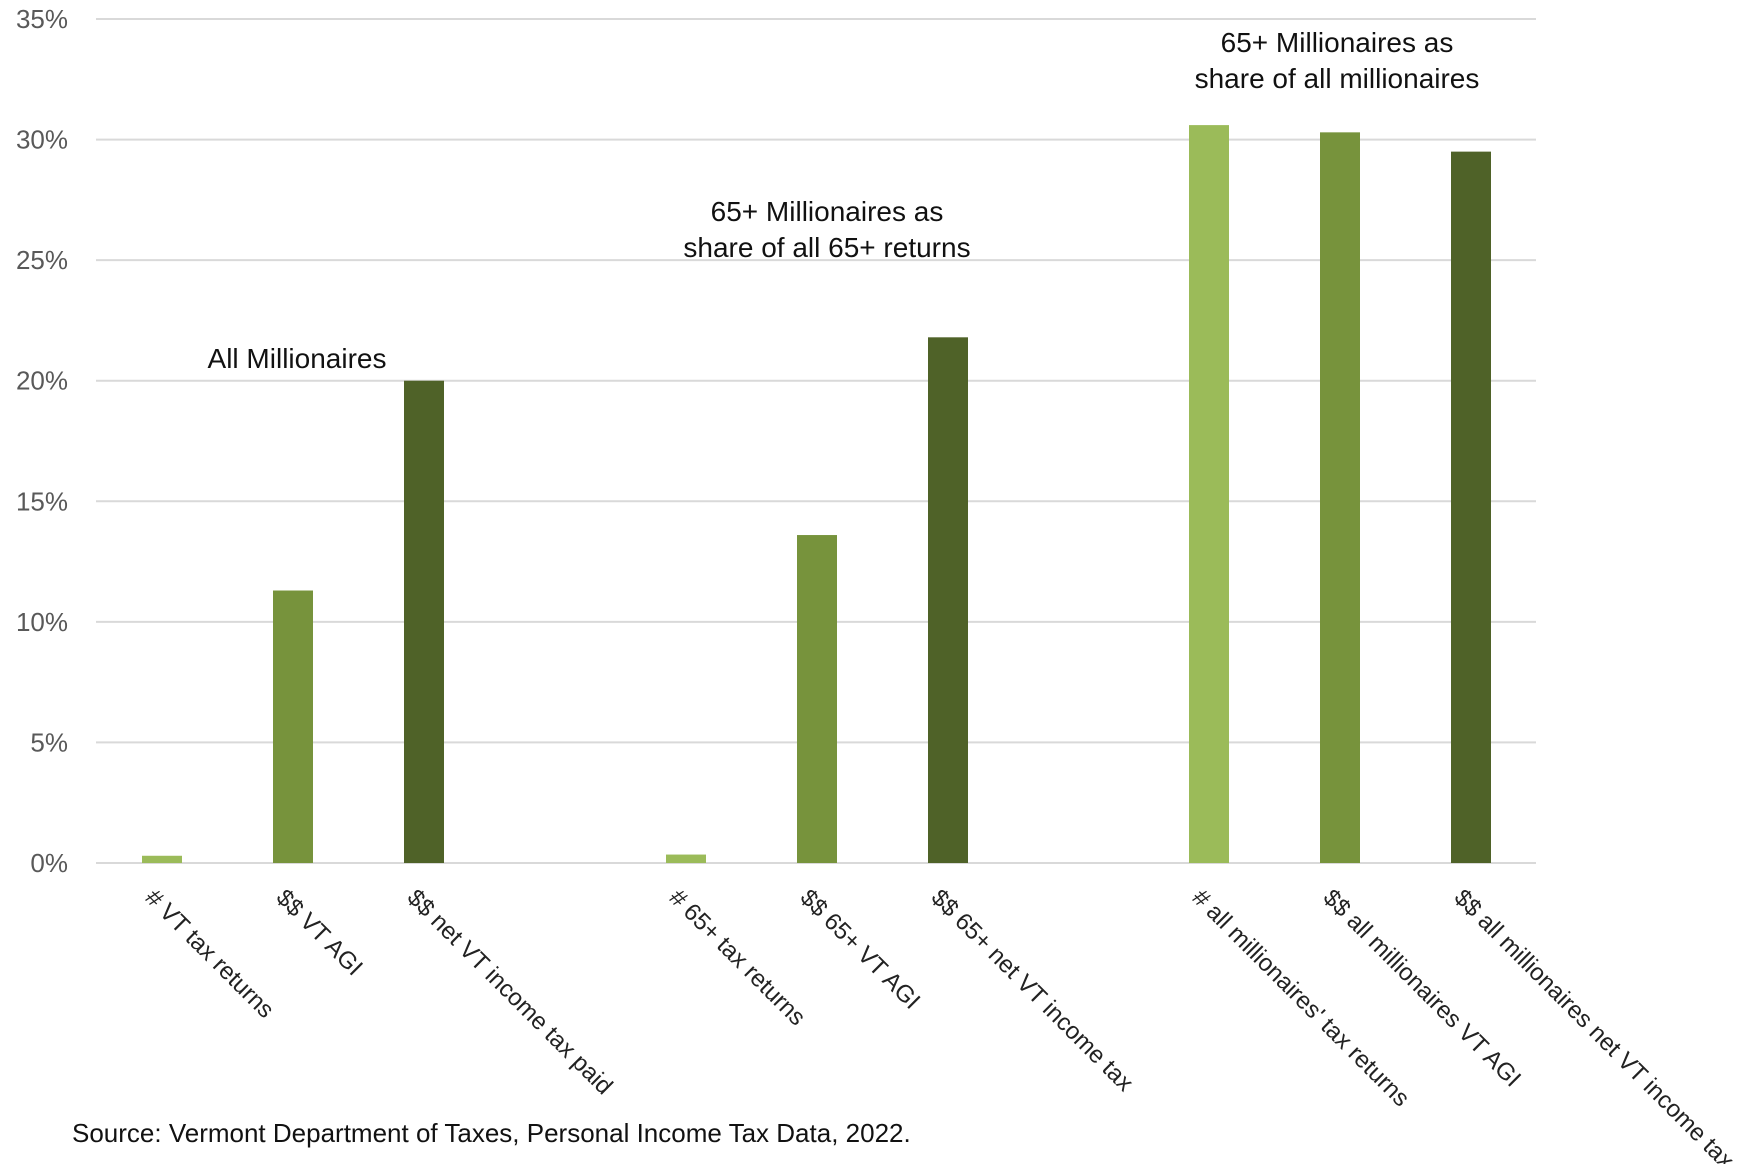 This screenshot has width=1744, height=1164. I want to click on y-tick-label: 25%, so click(42, 260).